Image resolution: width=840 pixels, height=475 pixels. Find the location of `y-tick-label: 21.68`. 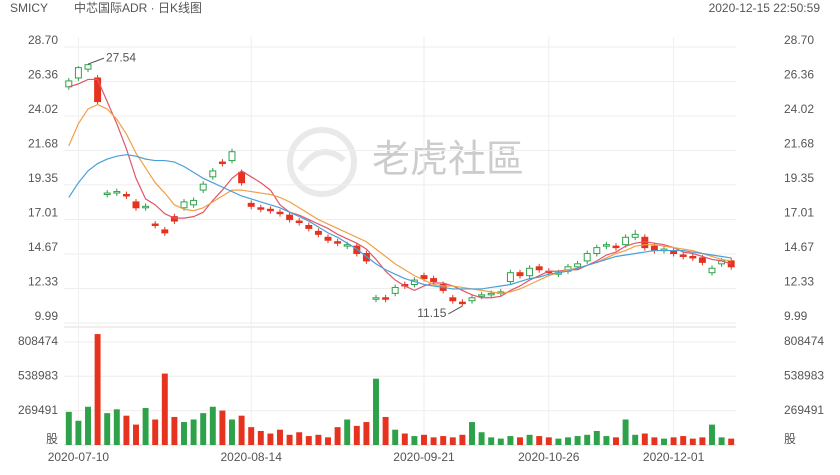

y-tick-label: 21.68 is located at coordinates (43, 144).